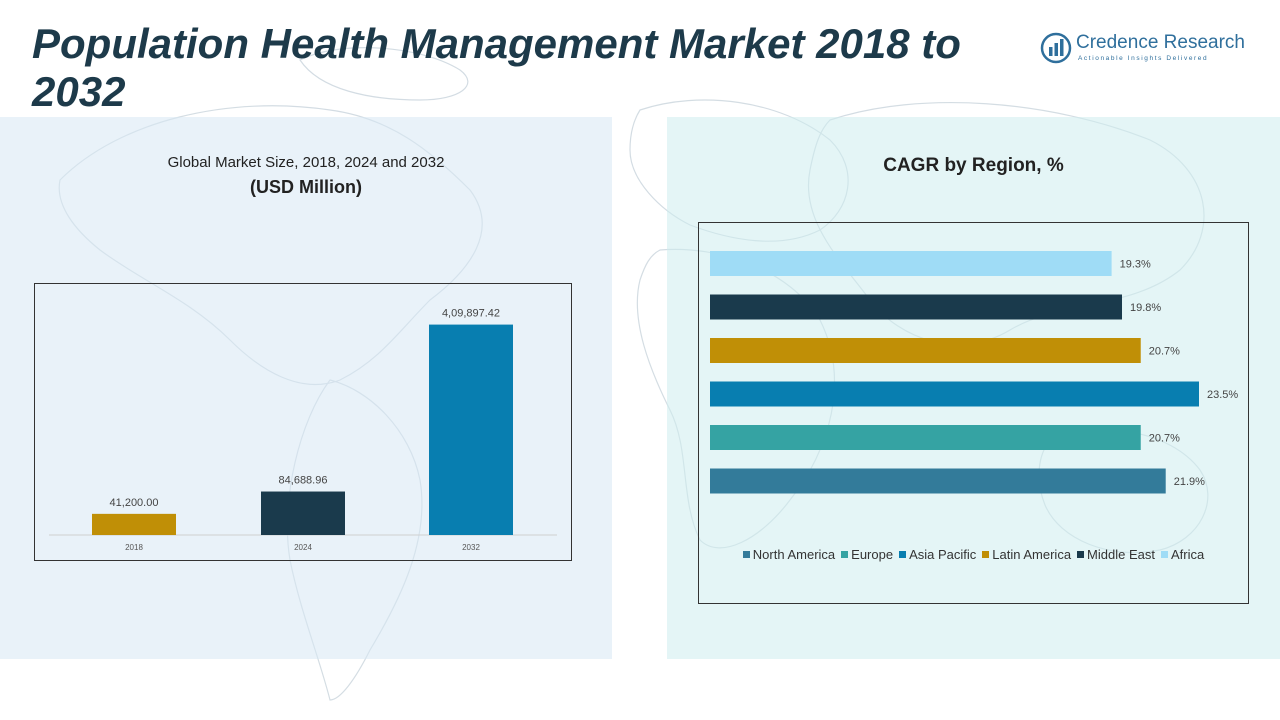 This screenshot has width=1280, height=720. What do you see at coordinates (746, 555) in the screenshot?
I see `legend-swatch-north-america` at bounding box center [746, 555].